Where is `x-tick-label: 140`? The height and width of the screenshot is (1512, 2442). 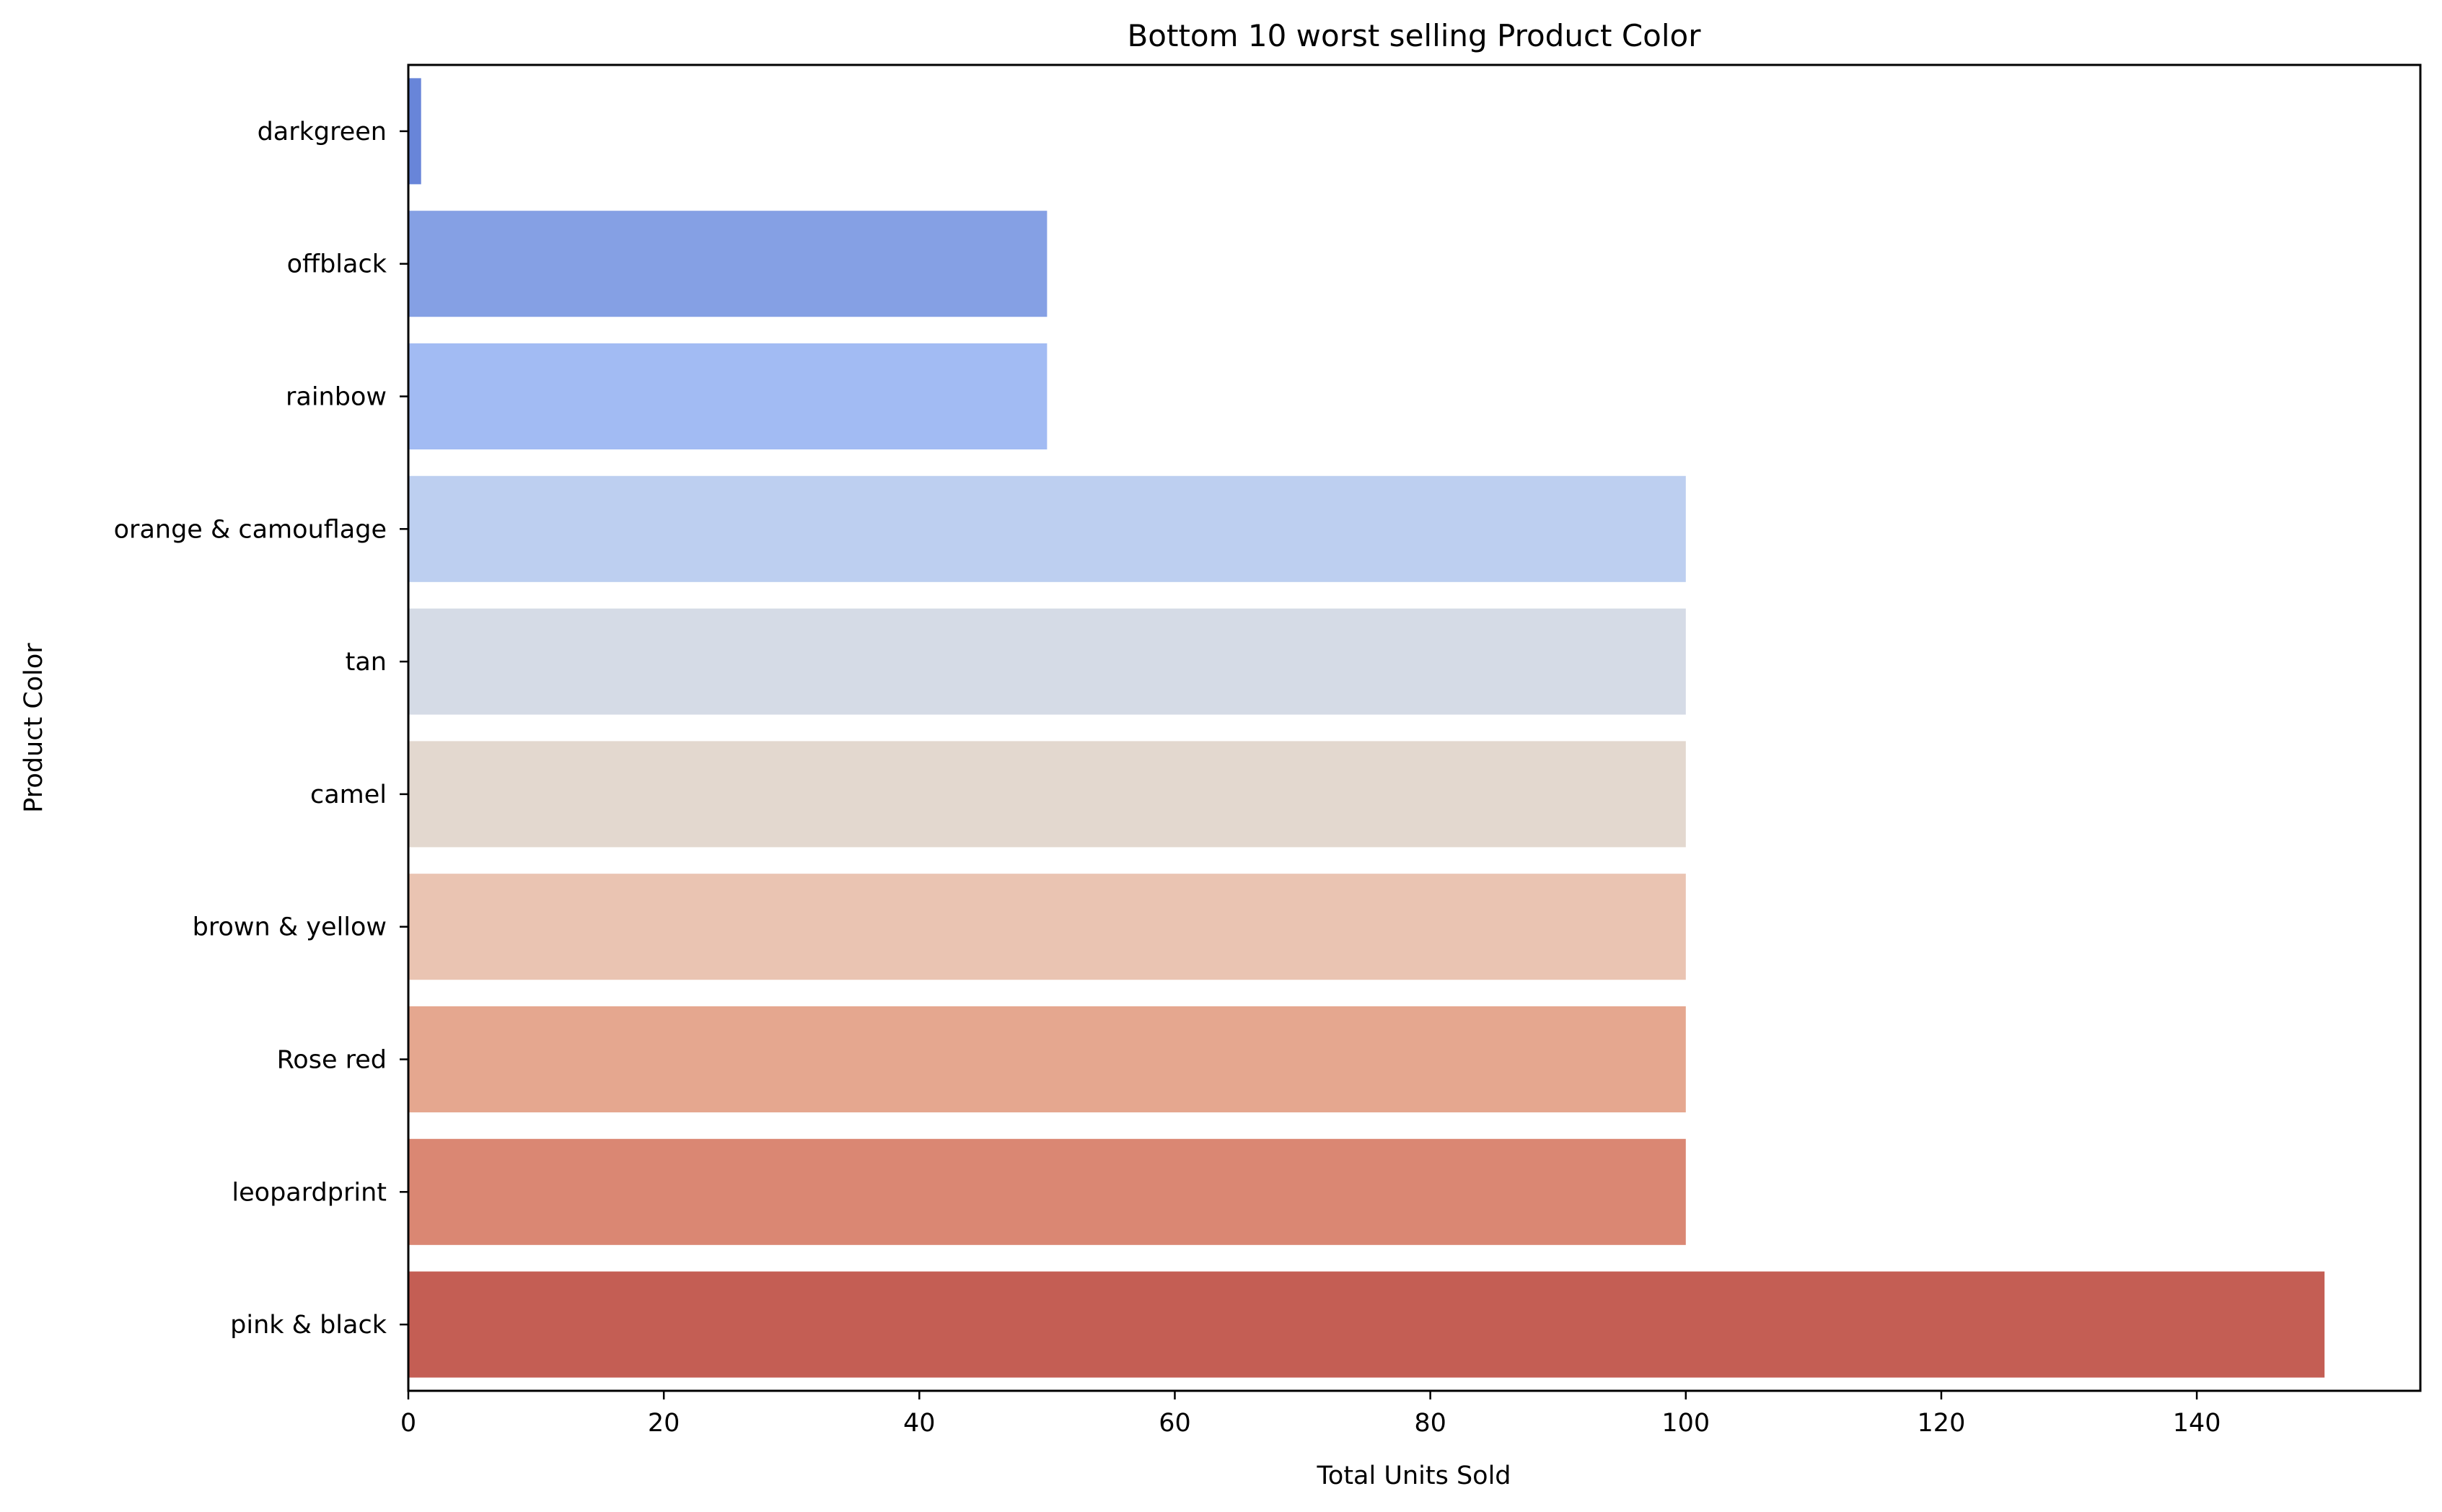 x-tick-label: 140 is located at coordinates (2197, 1424).